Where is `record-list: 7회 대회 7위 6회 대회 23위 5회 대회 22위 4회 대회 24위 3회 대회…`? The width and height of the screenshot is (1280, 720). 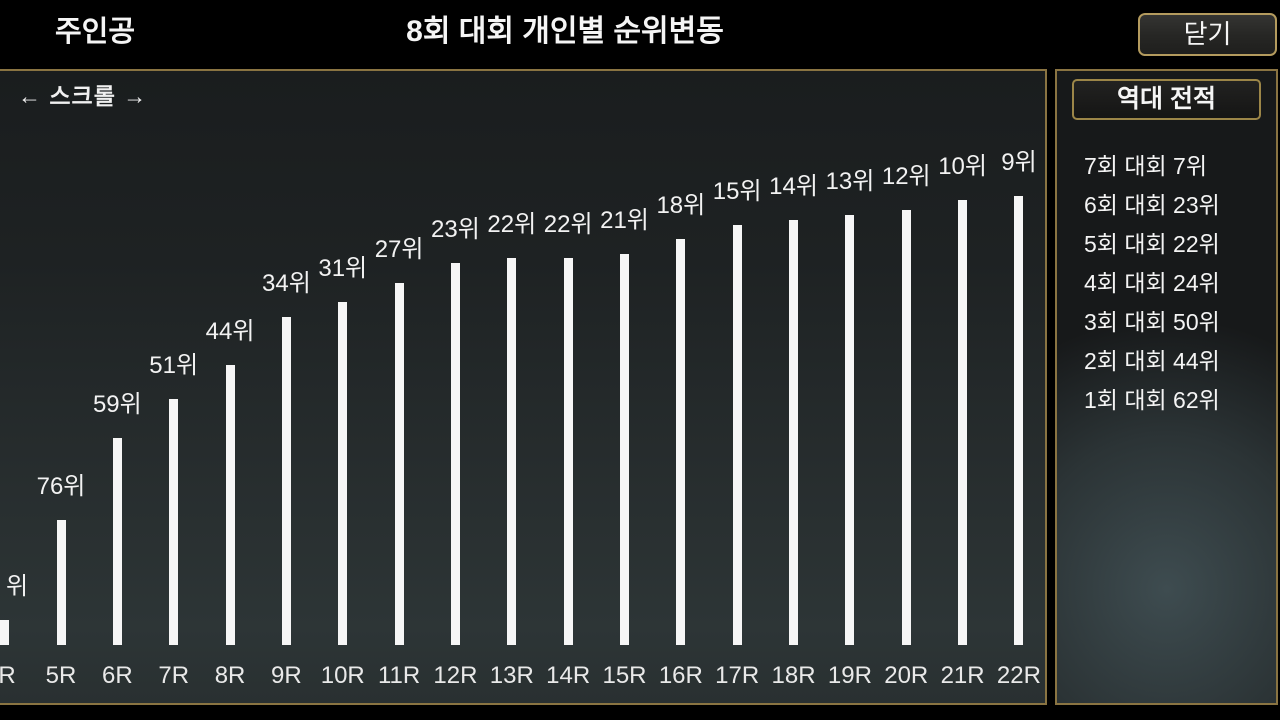 record-list: 7회 대회 7위 6회 대회 23위 5회 대회 22위 4회 대회 24위 3회 대회… is located at coordinates (1166, 283).